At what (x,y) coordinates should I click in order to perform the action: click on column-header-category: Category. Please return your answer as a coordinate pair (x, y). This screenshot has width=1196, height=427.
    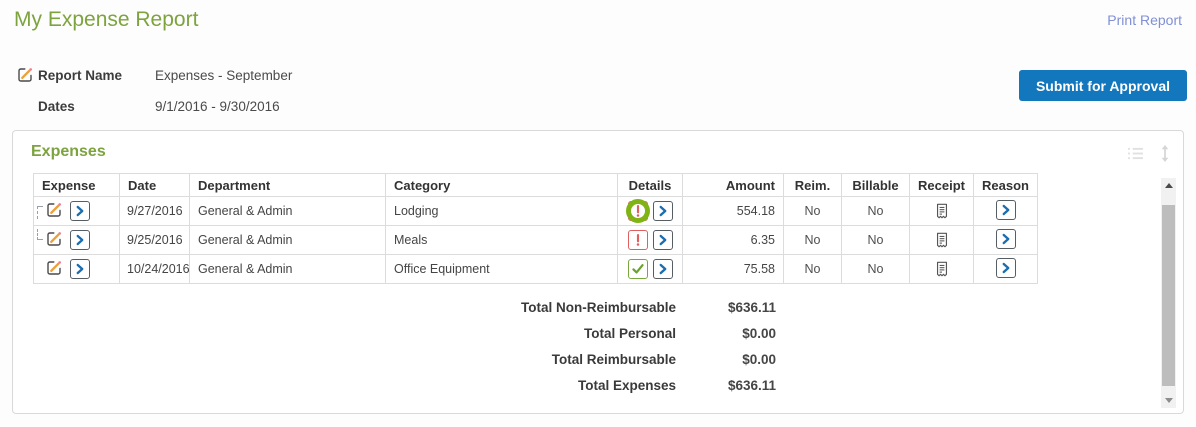
    Looking at the image, I should click on (501, 185).